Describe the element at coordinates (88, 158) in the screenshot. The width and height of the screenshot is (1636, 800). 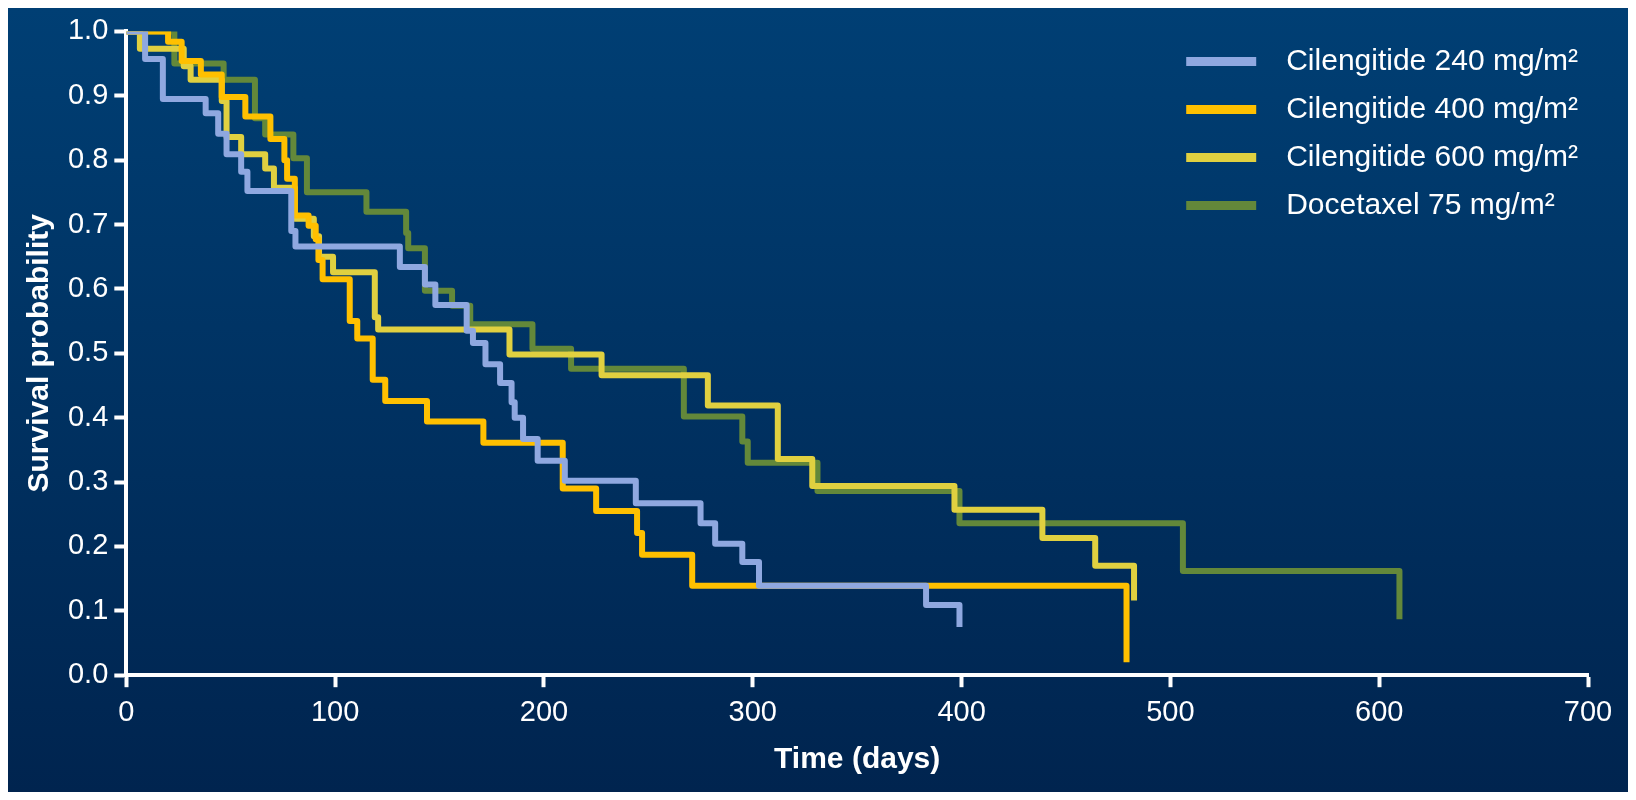
I see `y-tick-label: 0.8` at that location.